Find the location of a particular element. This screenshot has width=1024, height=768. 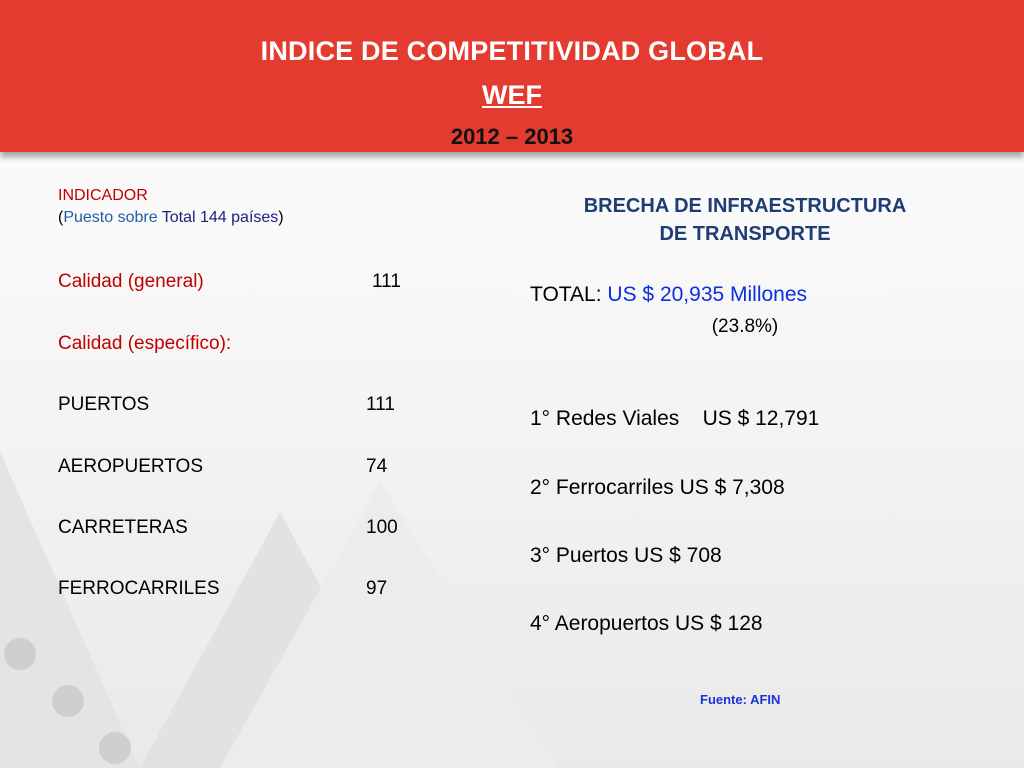

indicator-label-carreteras: CARRETERAS is located at coordinates (123, 527).